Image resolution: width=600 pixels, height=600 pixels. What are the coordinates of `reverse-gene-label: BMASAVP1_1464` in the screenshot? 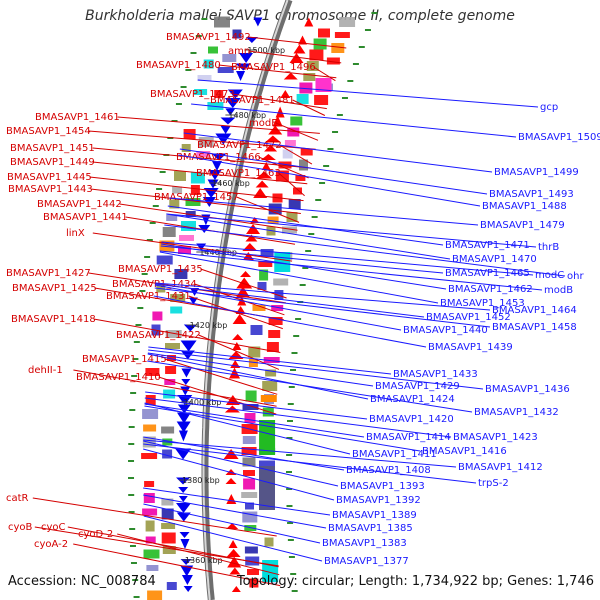 It's located at (534, 310).